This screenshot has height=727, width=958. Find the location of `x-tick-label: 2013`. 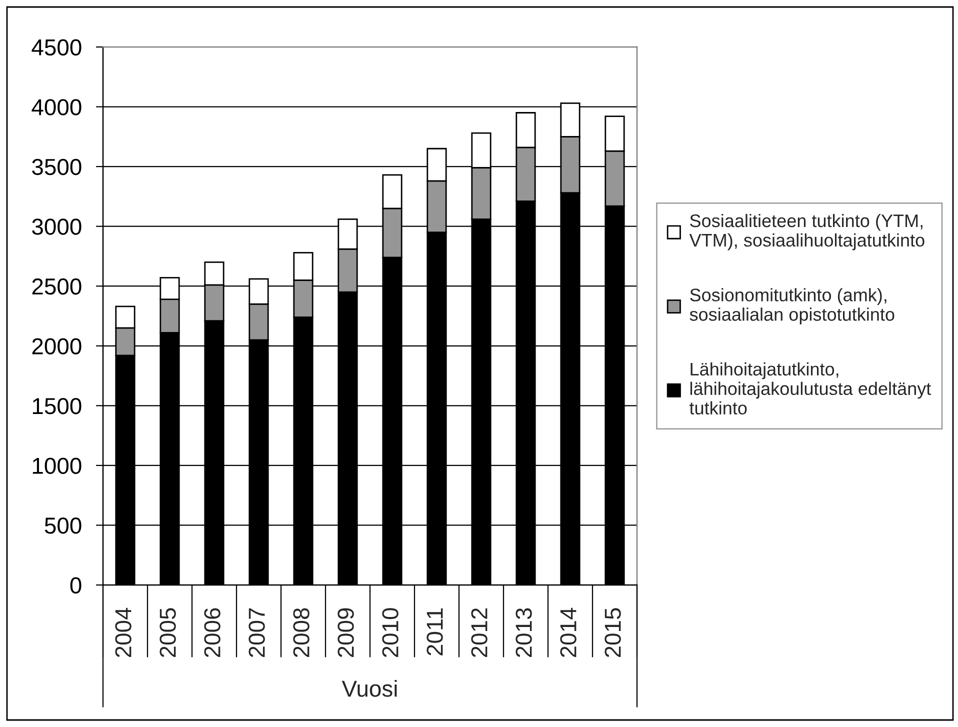

x-tick-label: 2013 is located at coordinates (524, 633).